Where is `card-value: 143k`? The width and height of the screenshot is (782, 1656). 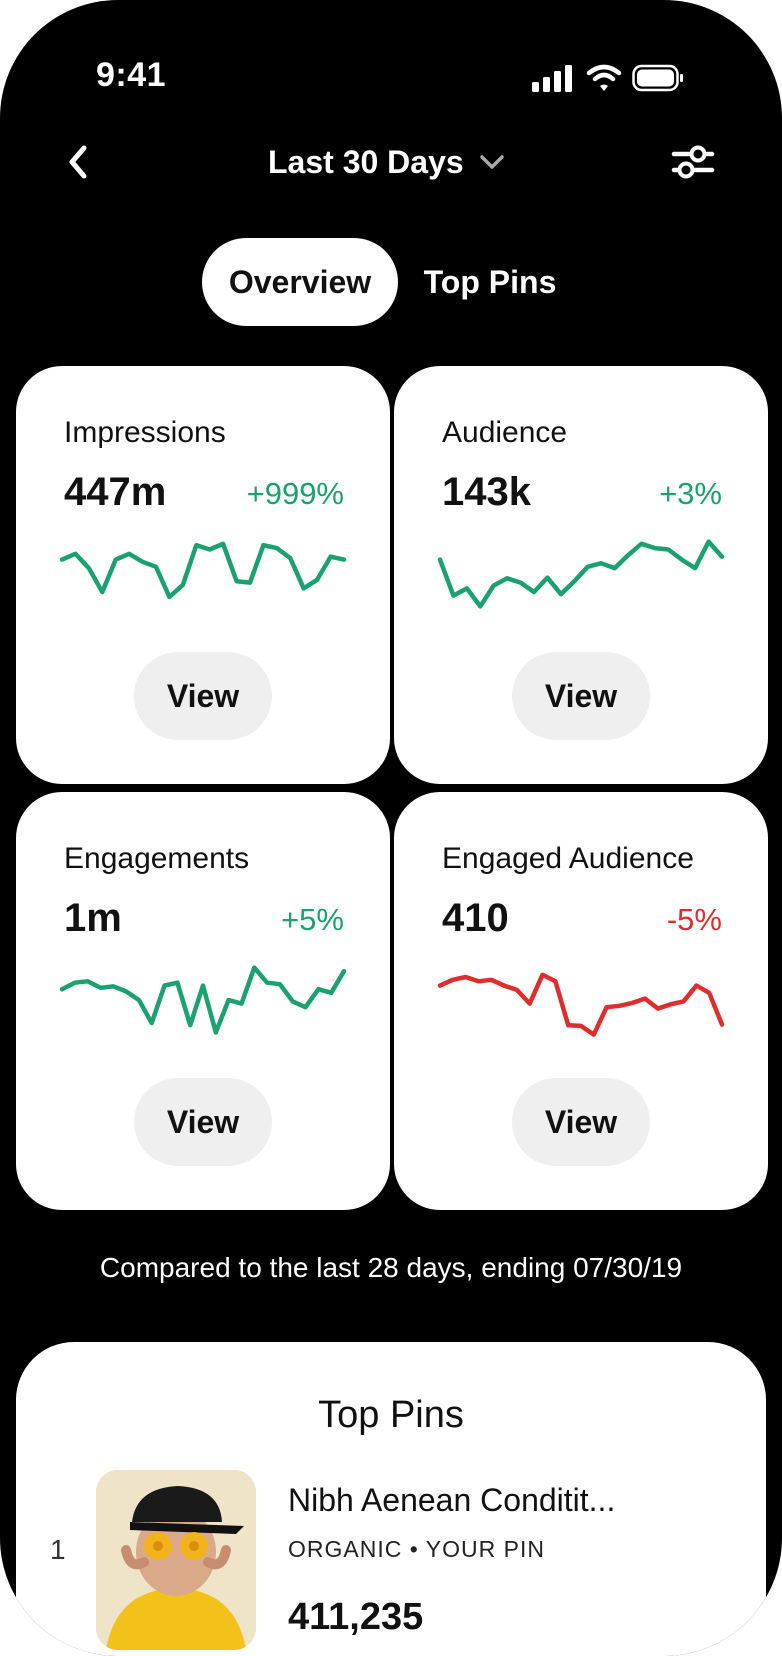 card-value: 143k is located at coordinates (486, 492).